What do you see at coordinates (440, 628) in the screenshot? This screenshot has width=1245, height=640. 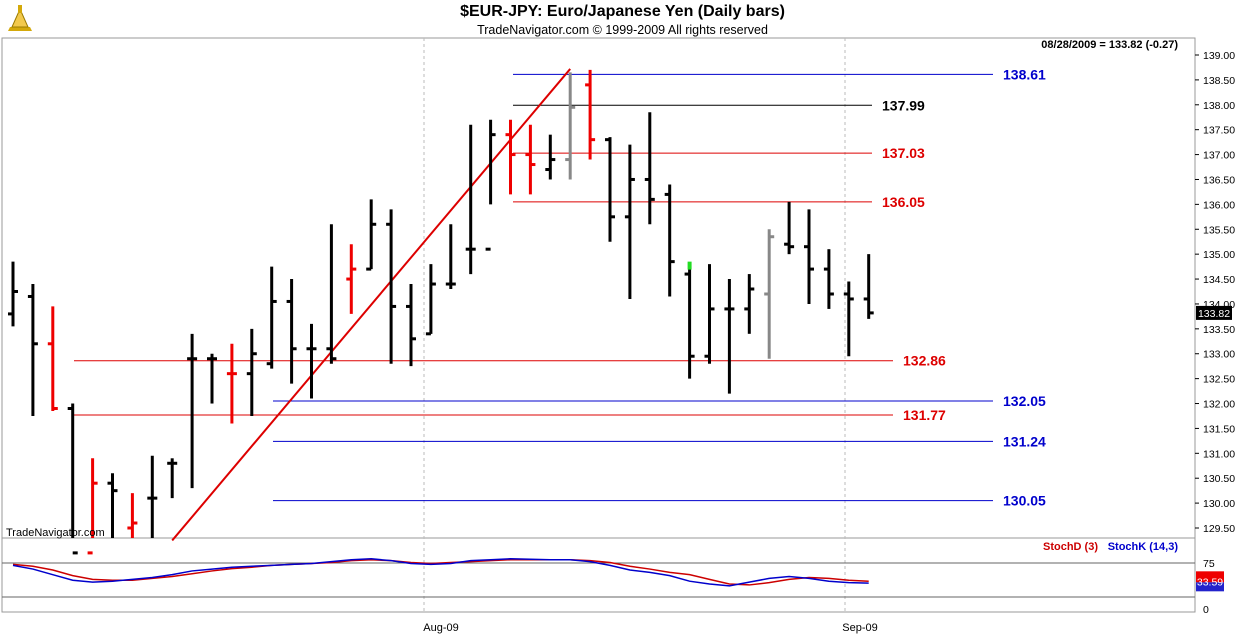 I see `date-tick-label: Aug-09` at bounding box center [440, 628].